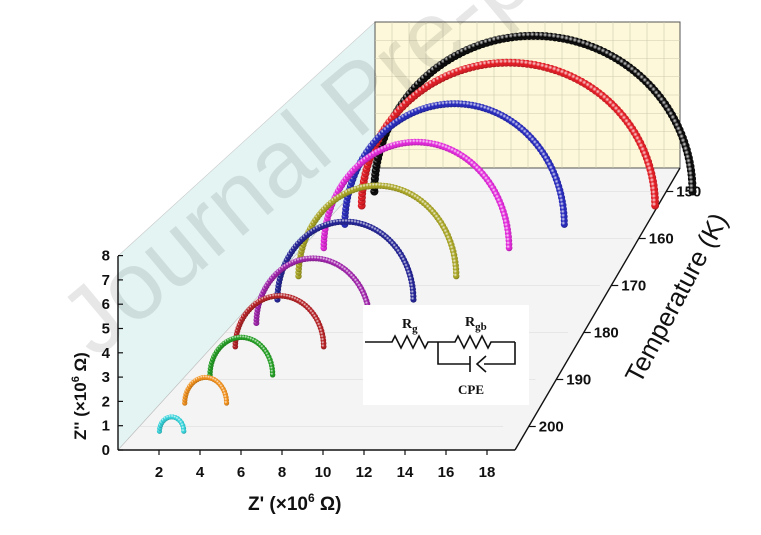 The image size is (761, 535). What do you see at coordinates (606, 333) in the screenshot?
I see `temperature-tick-label: 180` at bounding box center [606, 333].